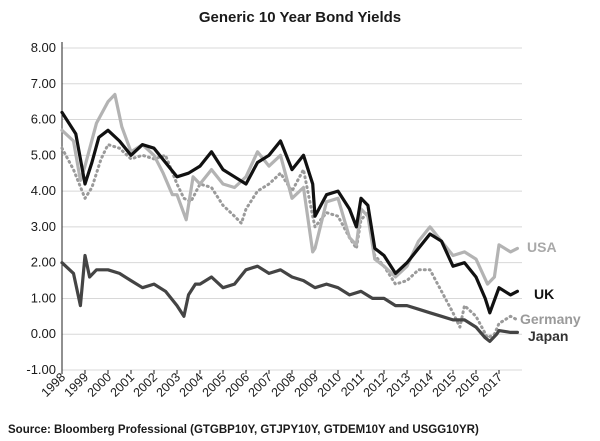 The width and height of the screenshot is (600, 441). What do you see at coordinates (146, 385) in the screenshot?
I see `x-tick-label: 2002` at bounding box center [146, 385].